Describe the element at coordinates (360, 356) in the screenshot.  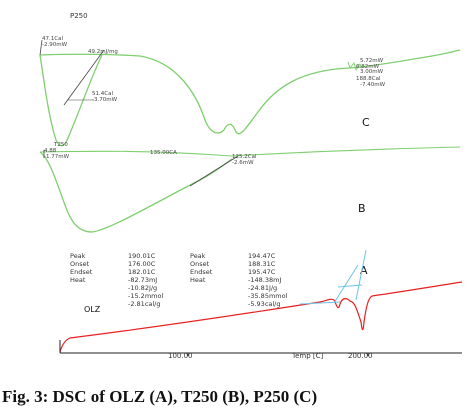
I see `x-tick-label-1: 200.00` at that location.